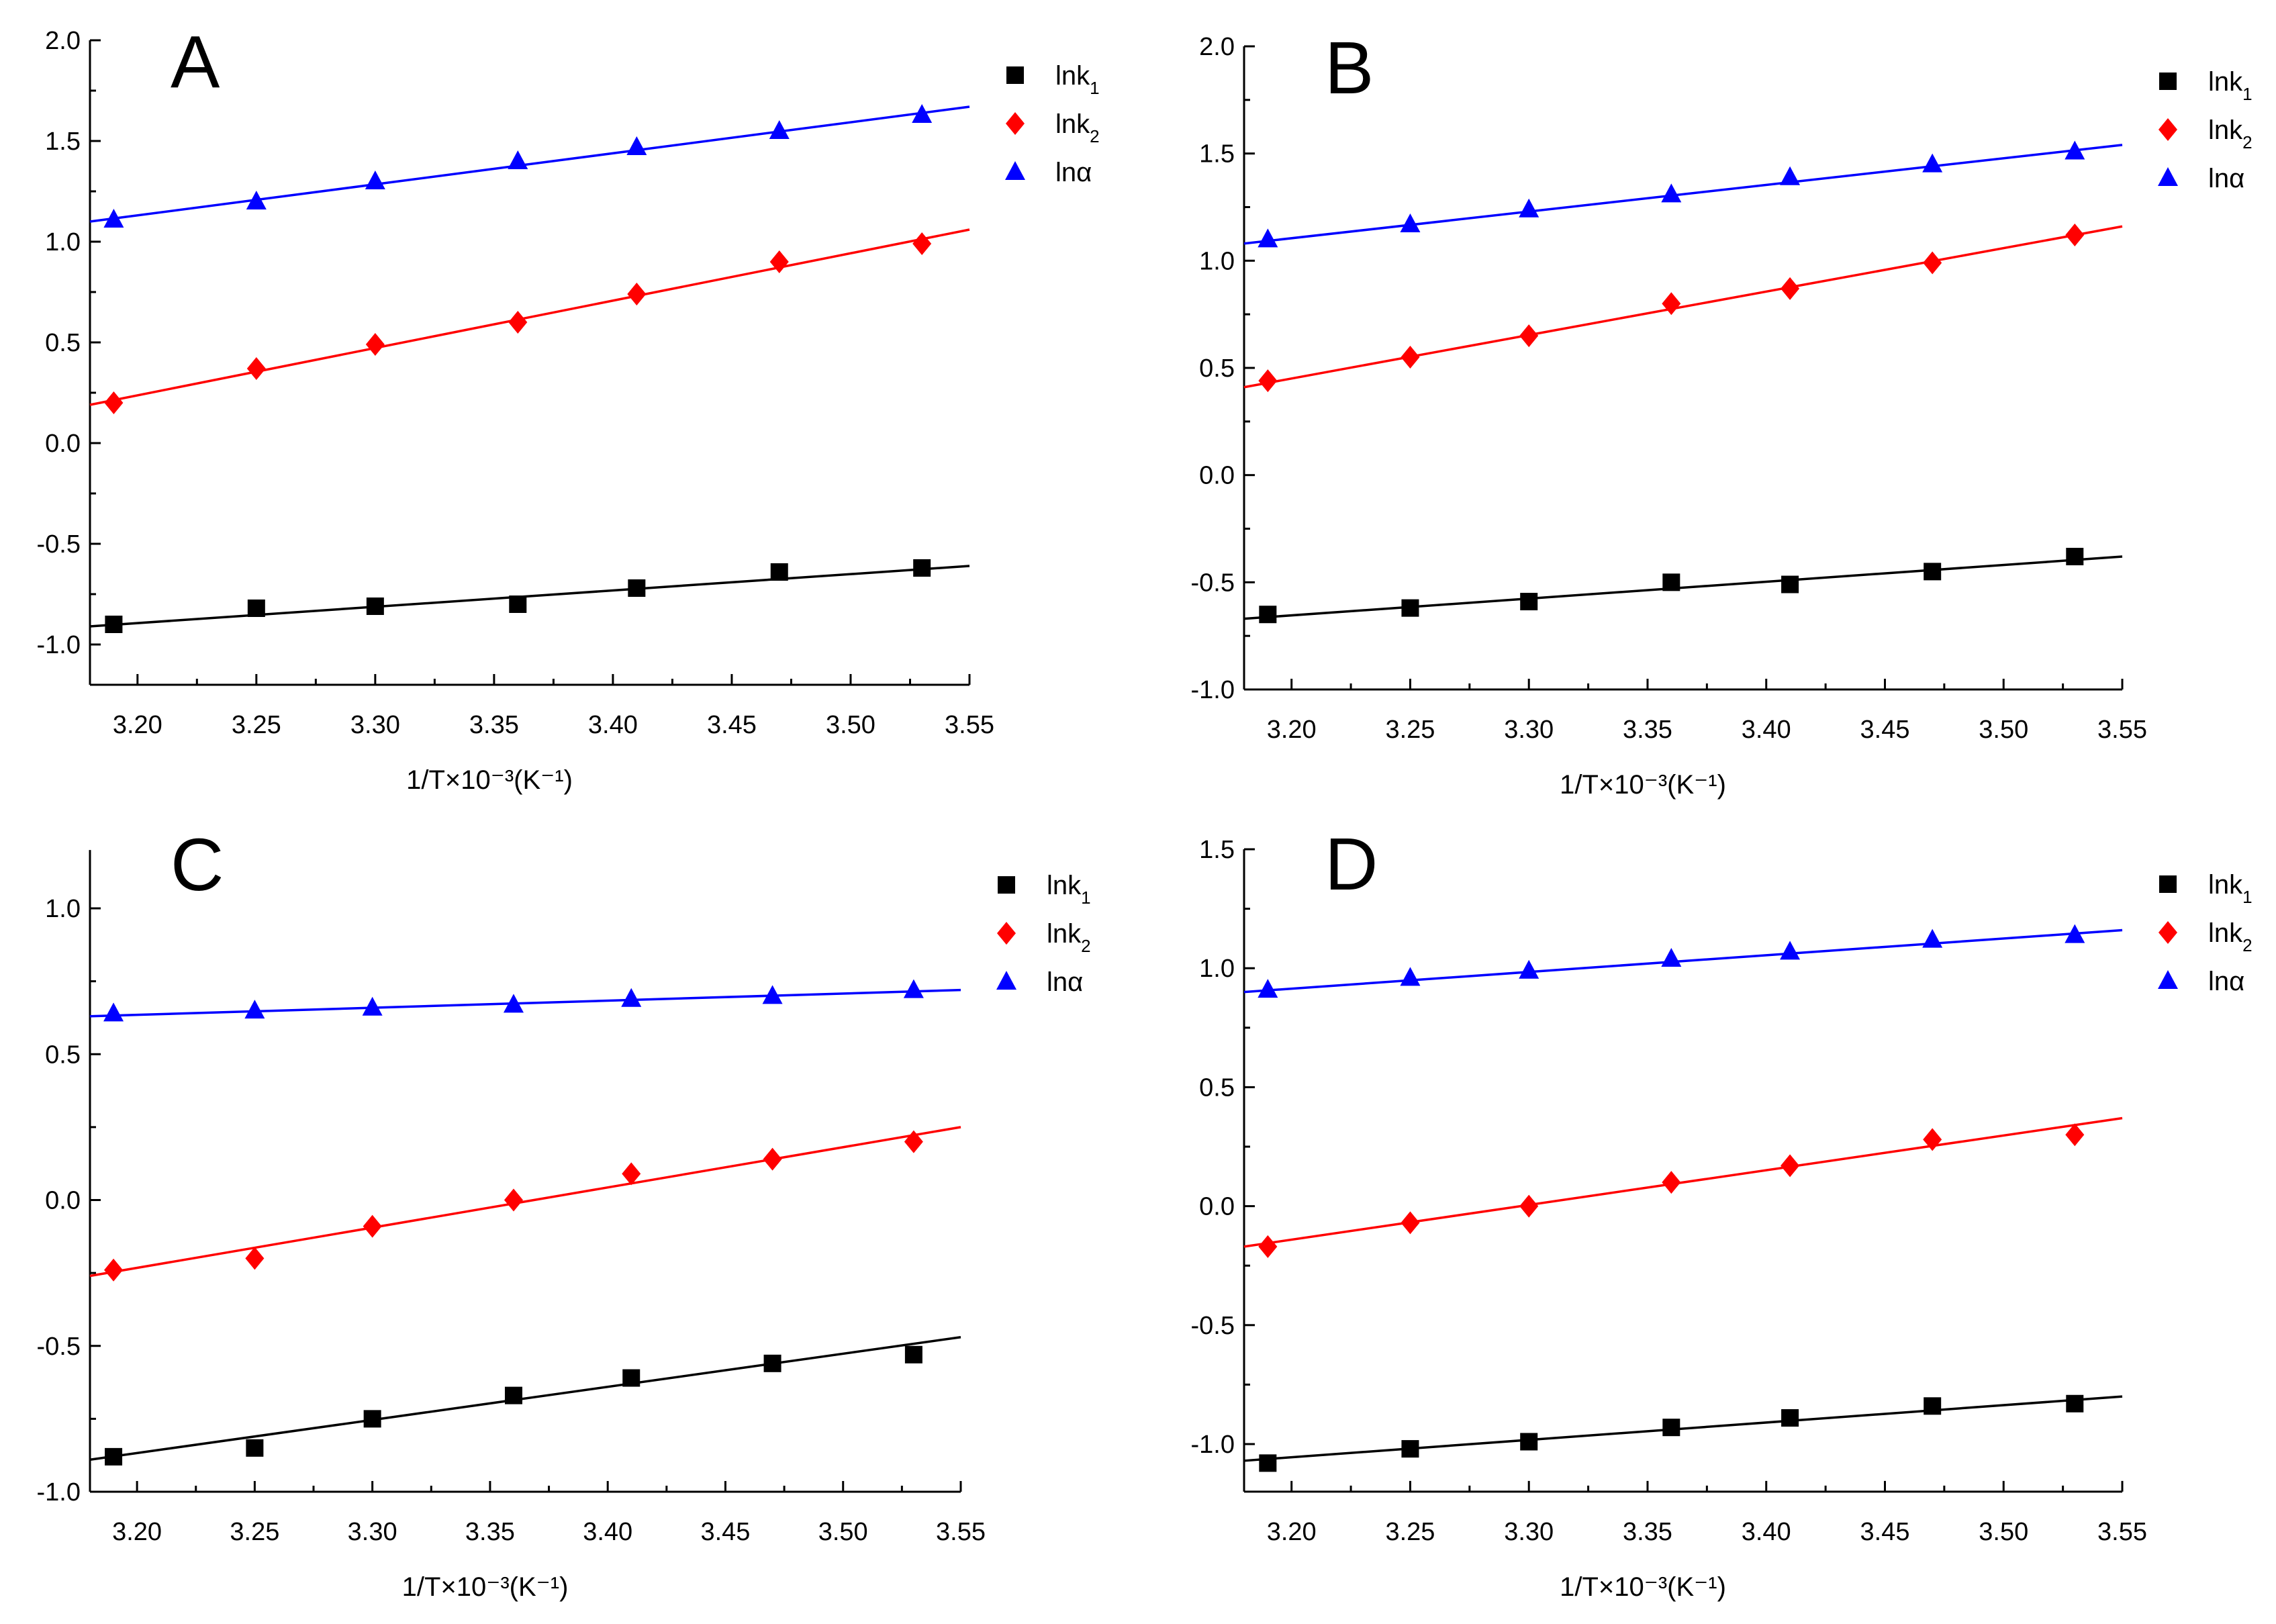  I want to click on x-tick-label: 3.50, so click(850, 725).